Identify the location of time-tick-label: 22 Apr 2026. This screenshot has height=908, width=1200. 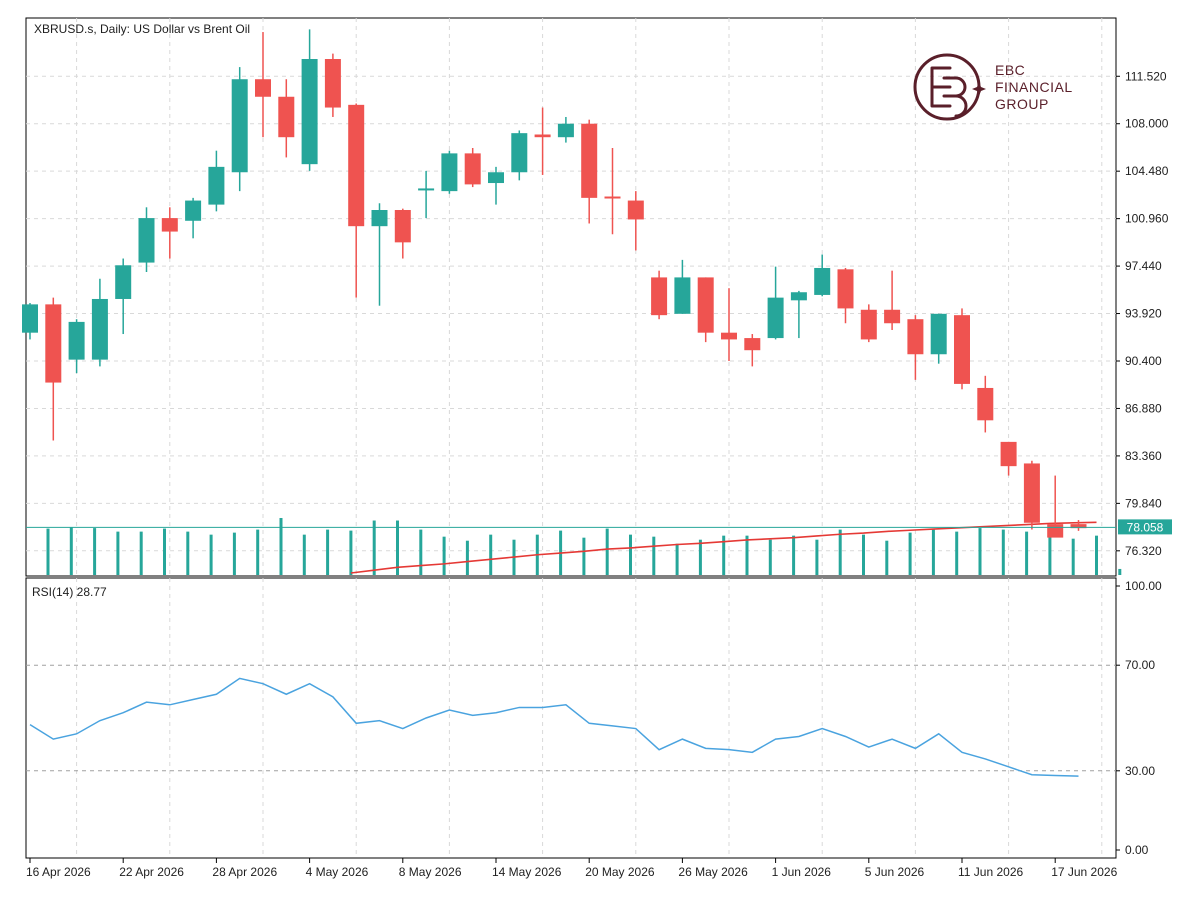
(151, 872).